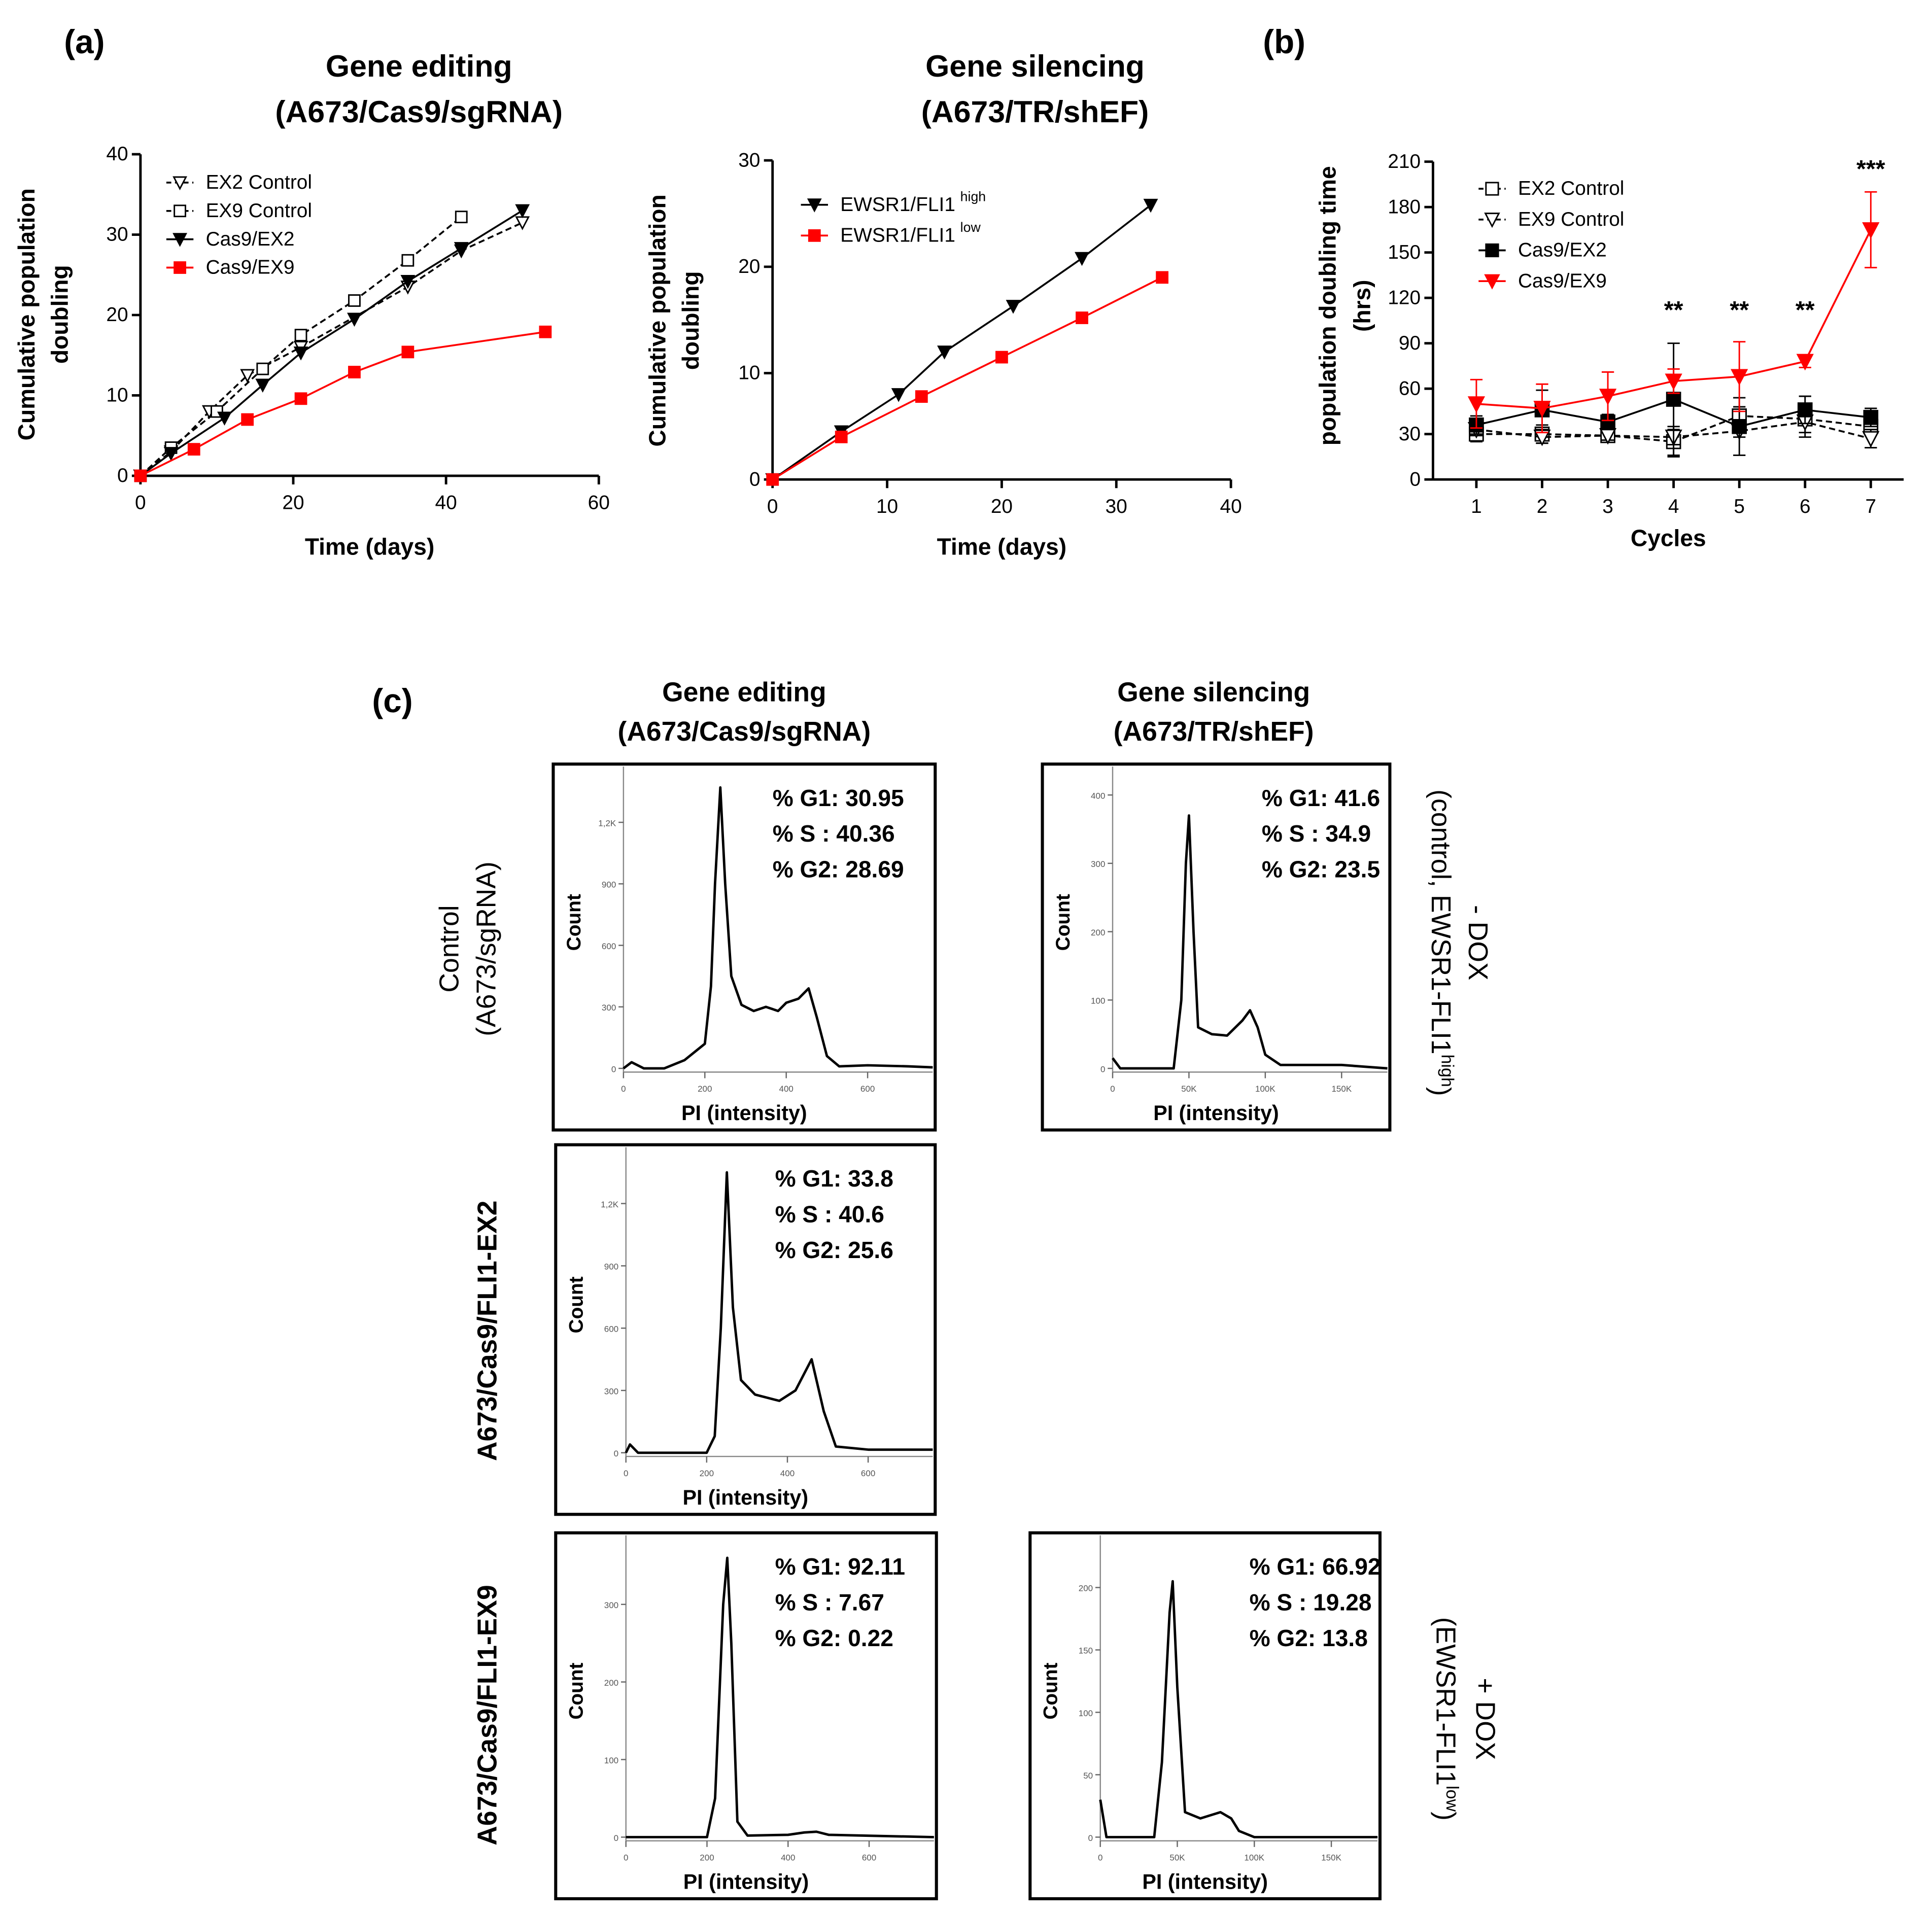 Image resolution: width=1932 pixels, height=1915 pixels. I want to click on row-label-control-sub: (A673/sgRNA), so click(486, 948).